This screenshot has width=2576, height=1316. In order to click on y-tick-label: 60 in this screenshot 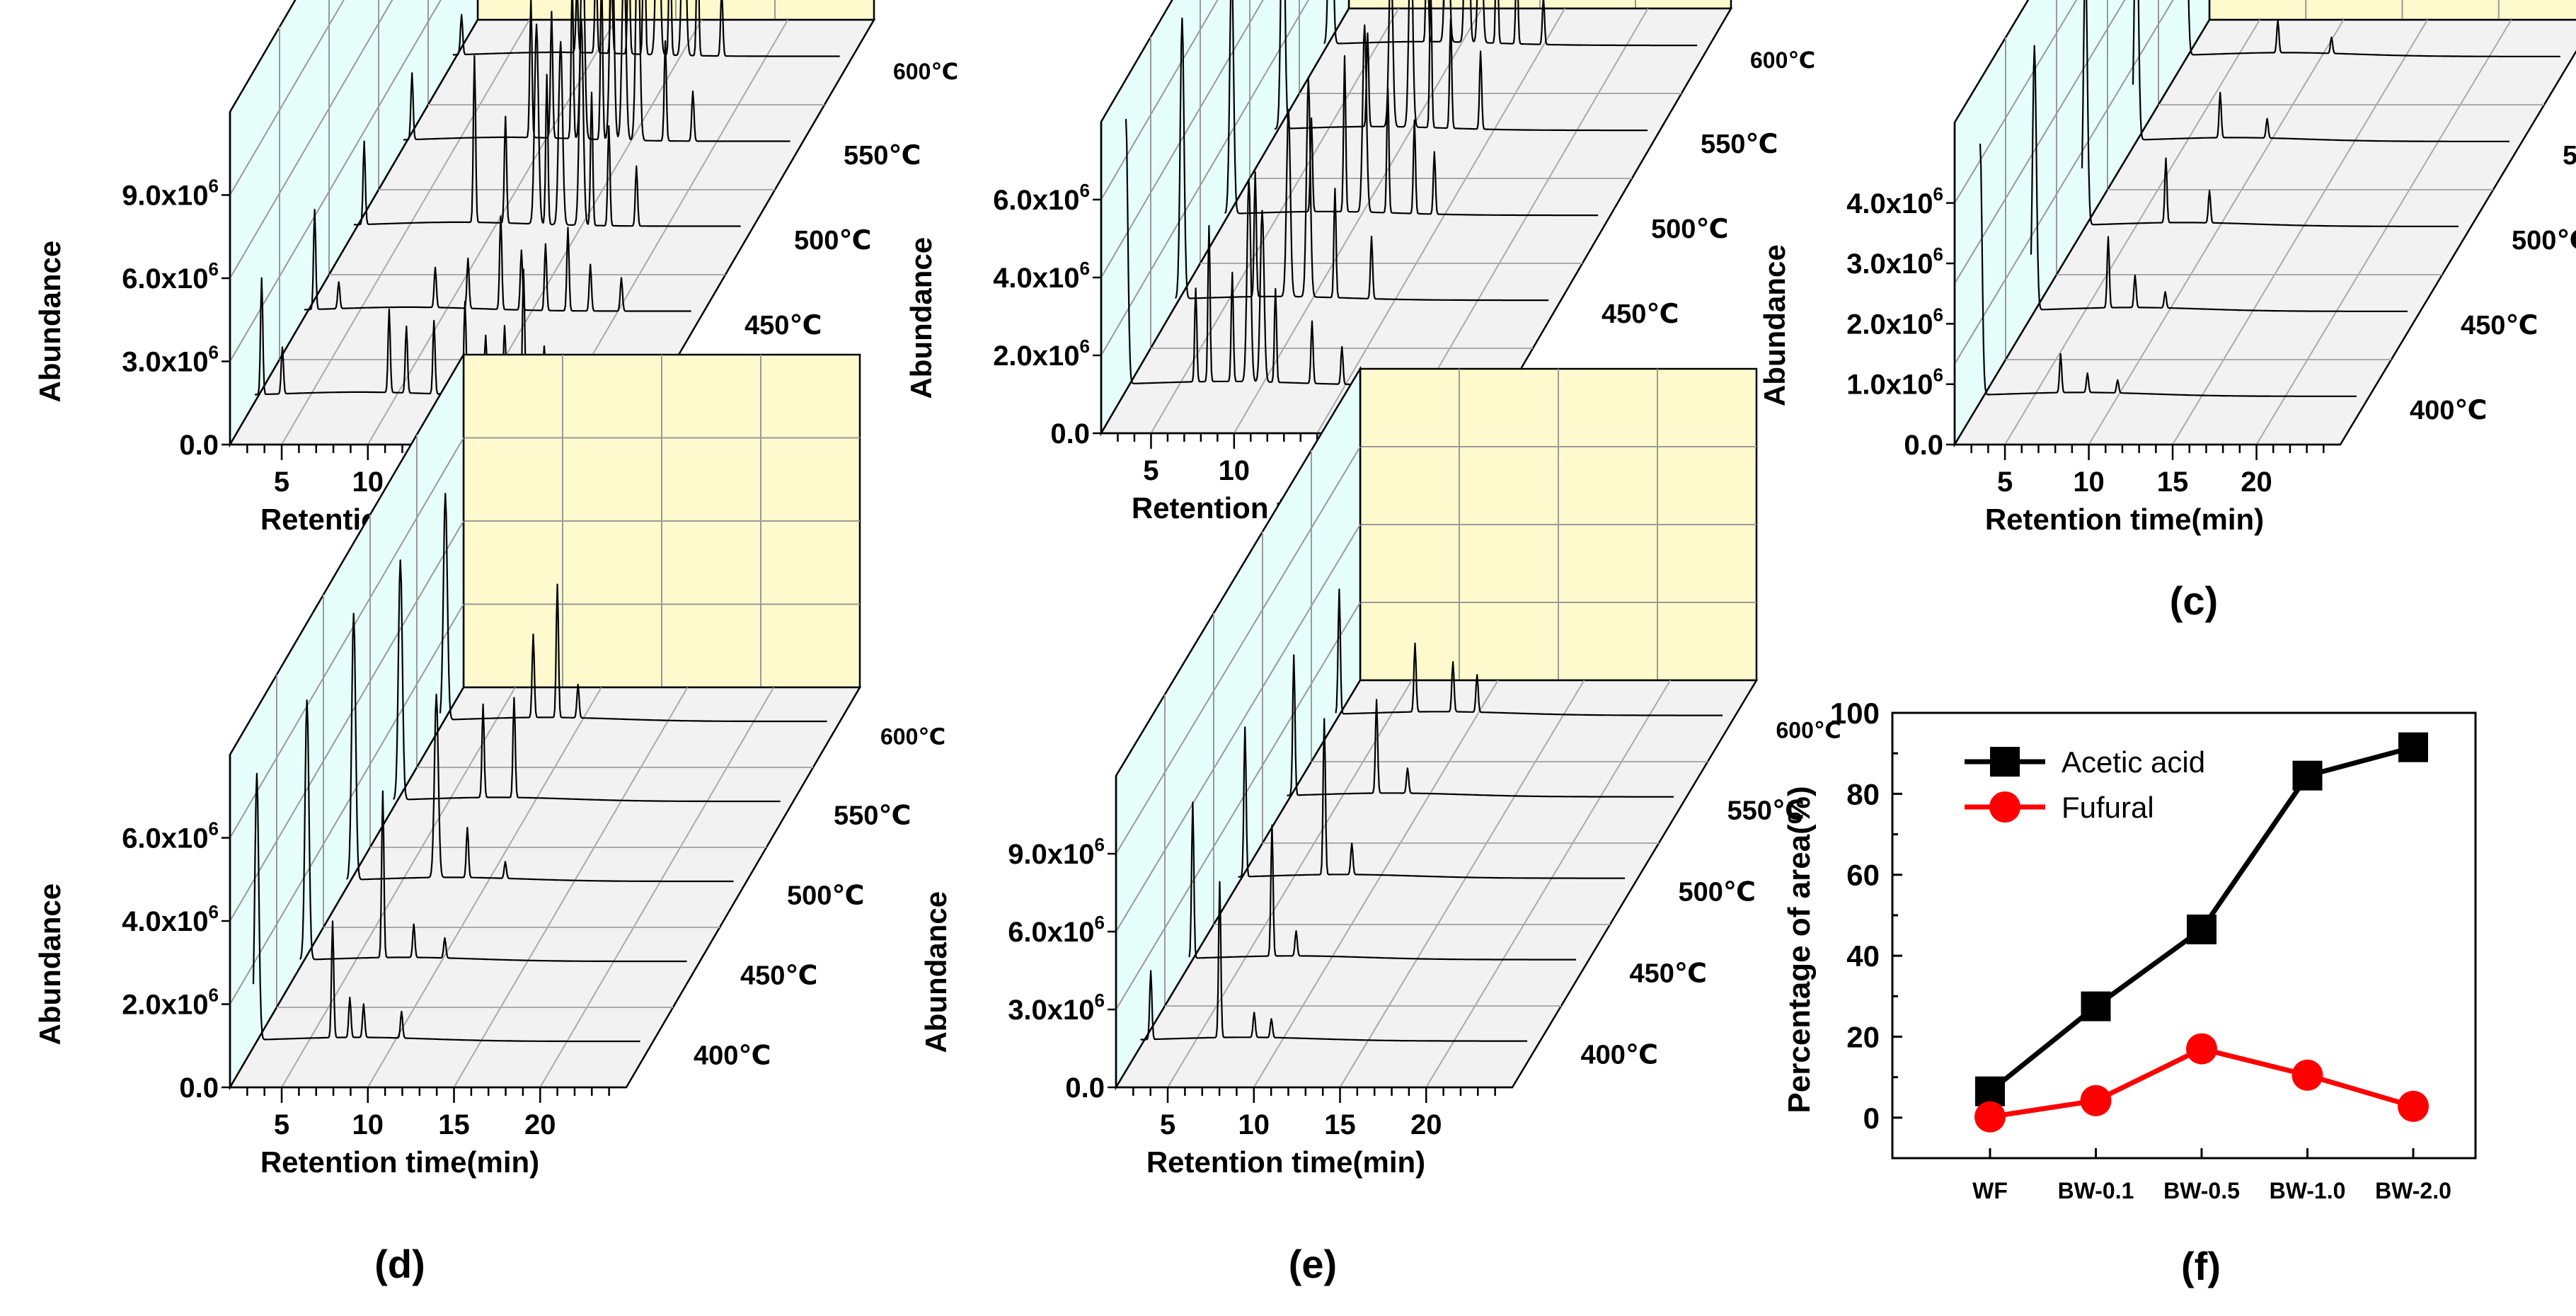, I will do `click(1863, 876)`.